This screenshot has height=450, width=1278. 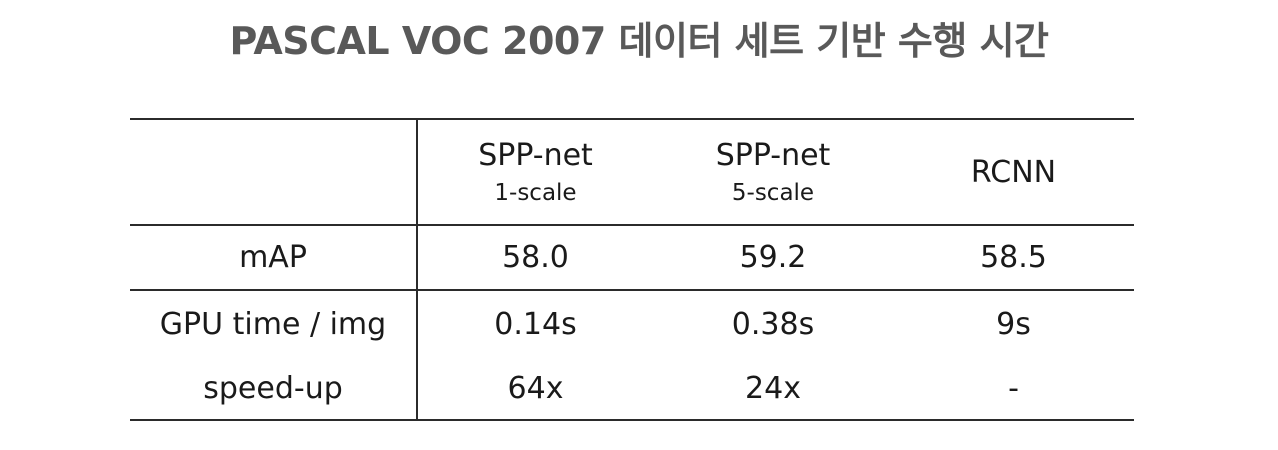 I want to click on cell-map-spp-1-scale: 58.0, so click(x=535, y=258).